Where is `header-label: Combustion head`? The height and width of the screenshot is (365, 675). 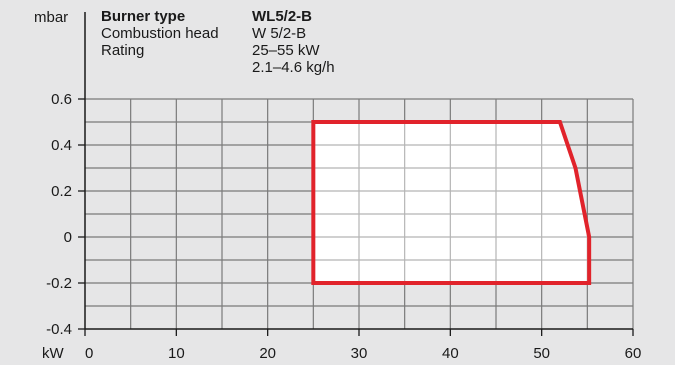 header-label: Combustion head is located at coordinates (160, 33).